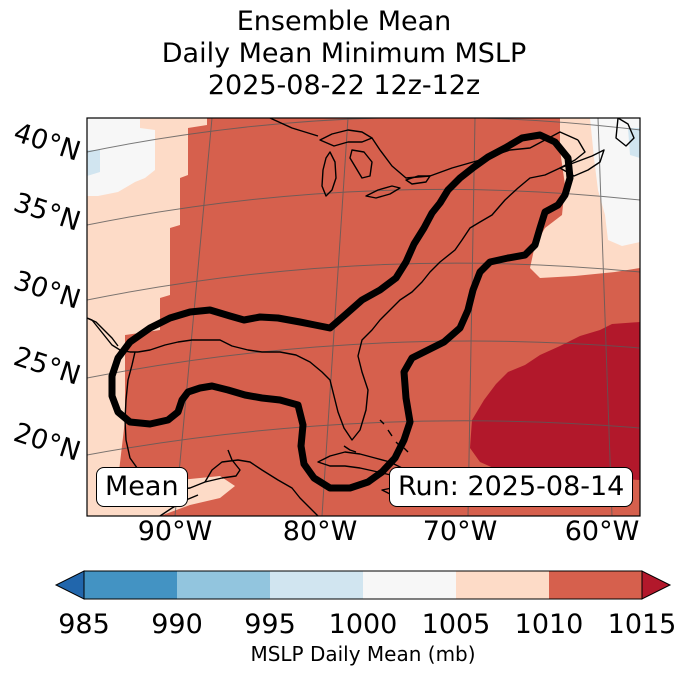  Describe the element at coordinates (177, 624) in the screenshot. I see `colorbar-tick-990: 990` at that location.